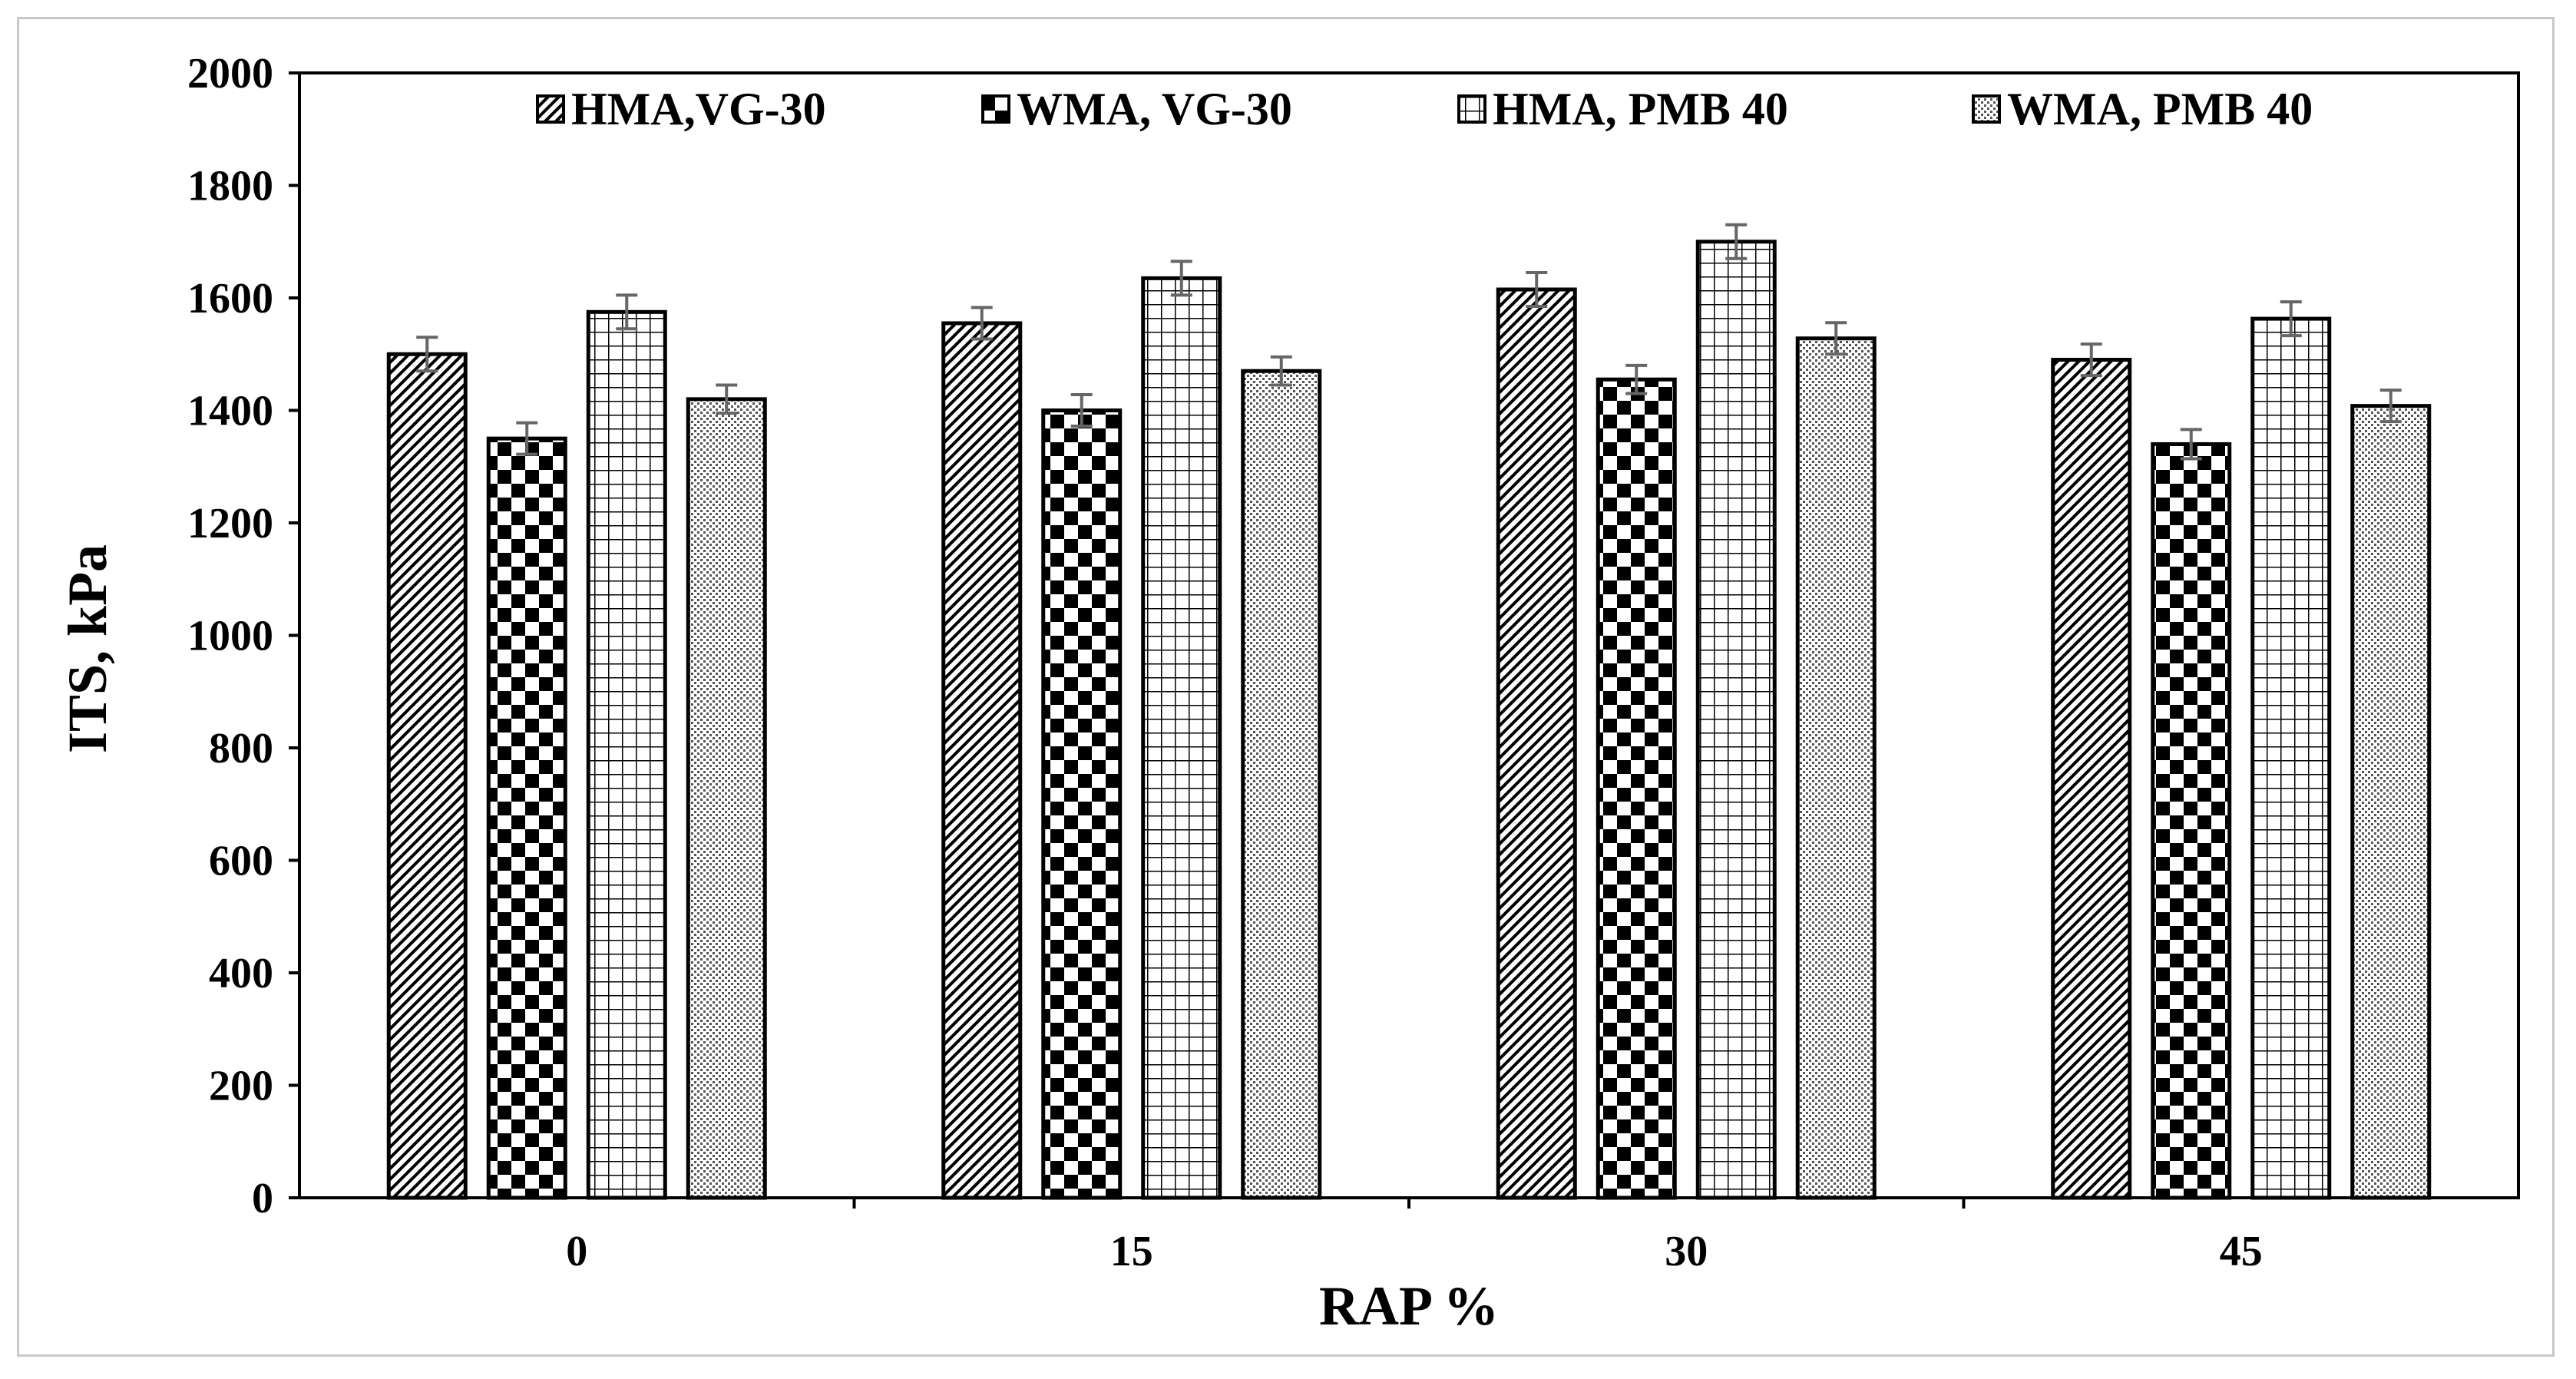  I want to click on y-axis-ticks: 0 200 400 600 800 1000 1200 1400 1600 1800 2000, so click(243, 636).